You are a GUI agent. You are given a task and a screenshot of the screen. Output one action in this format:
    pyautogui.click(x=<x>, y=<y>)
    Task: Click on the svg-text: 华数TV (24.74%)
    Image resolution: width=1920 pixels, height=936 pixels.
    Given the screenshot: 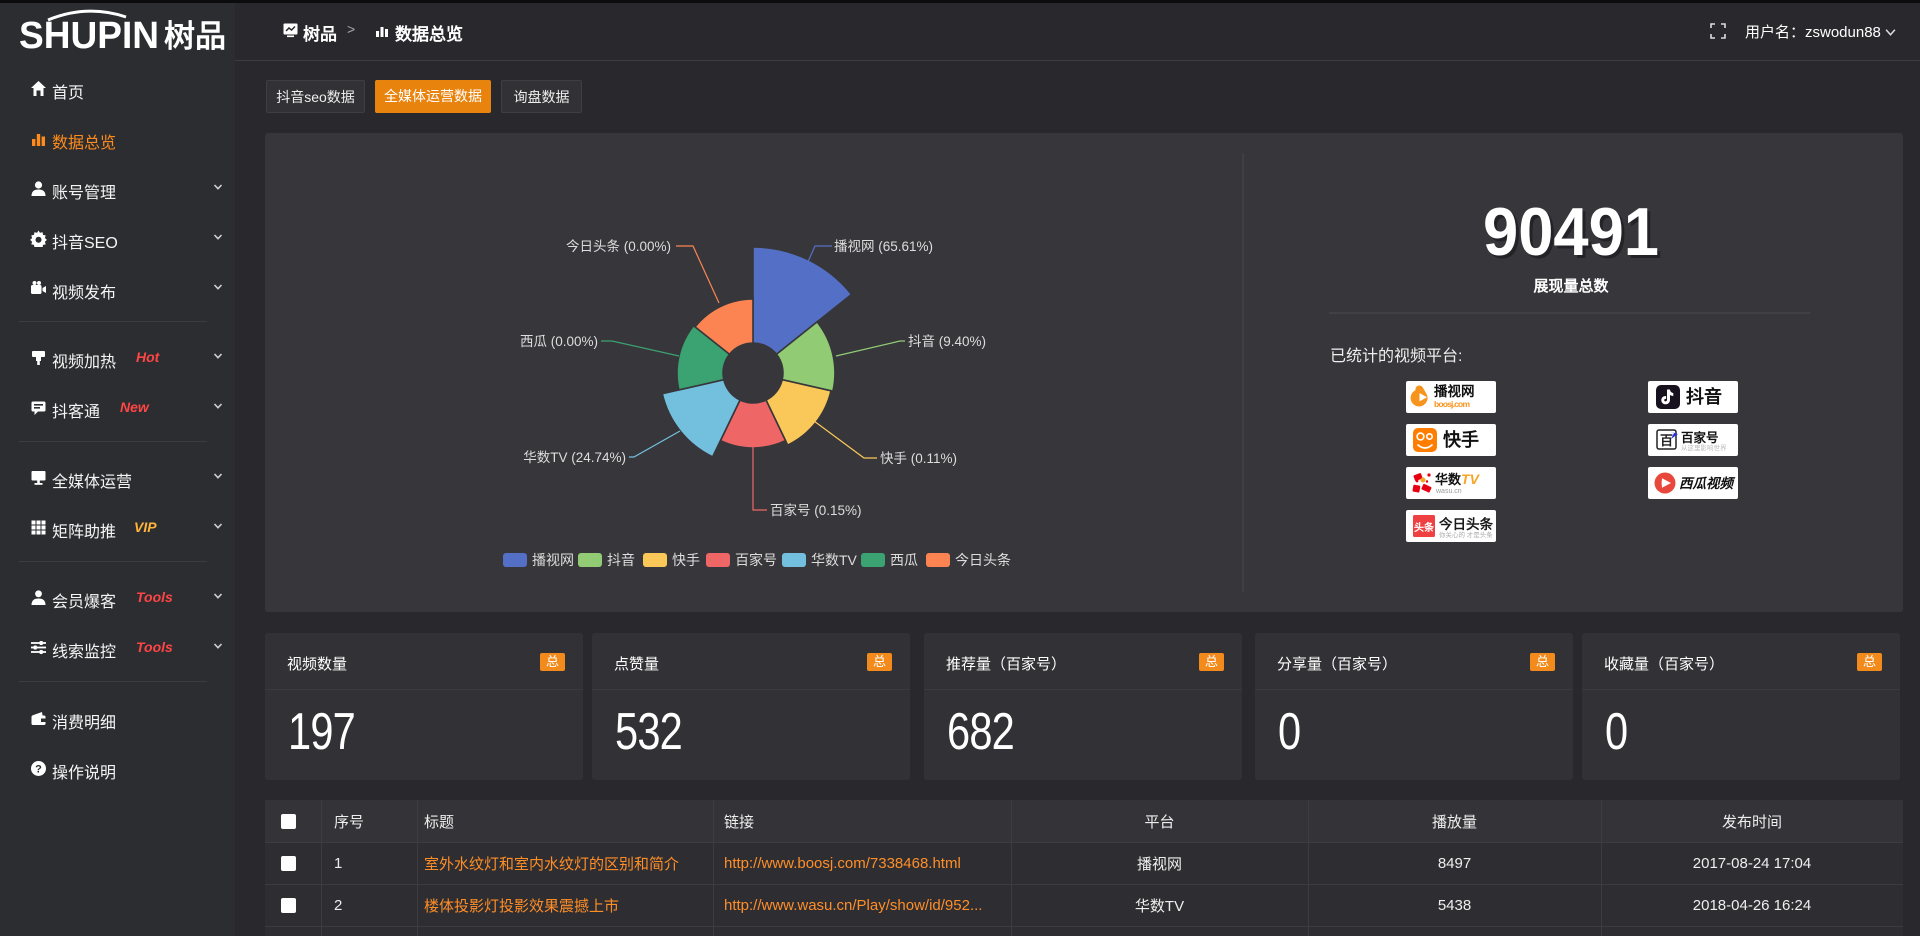 What is the action you would take?
    pyautogui.click(x=574, y=457)
    